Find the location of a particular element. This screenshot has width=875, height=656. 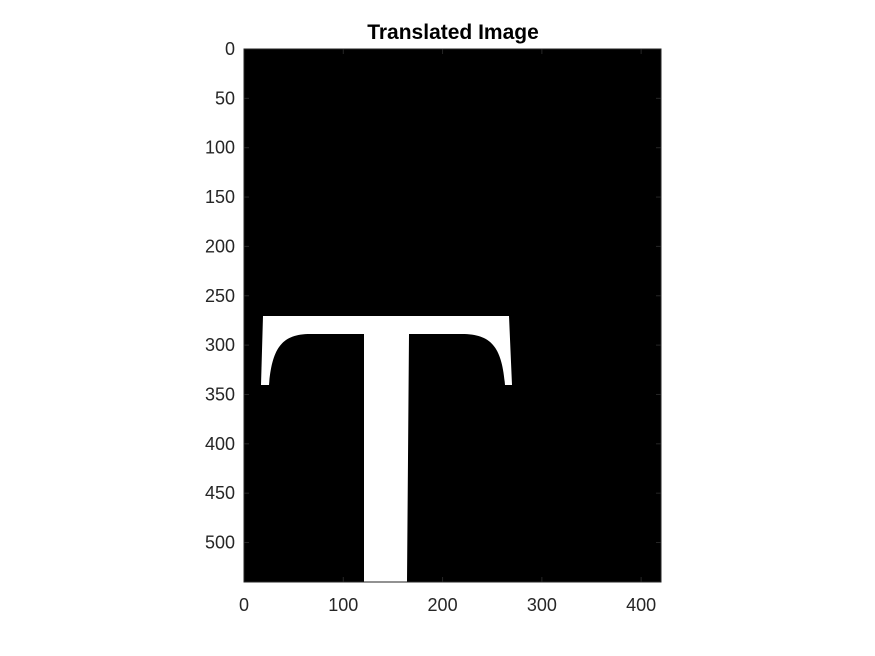

y-tick-label: 350 is located at coordinates (220, 394).